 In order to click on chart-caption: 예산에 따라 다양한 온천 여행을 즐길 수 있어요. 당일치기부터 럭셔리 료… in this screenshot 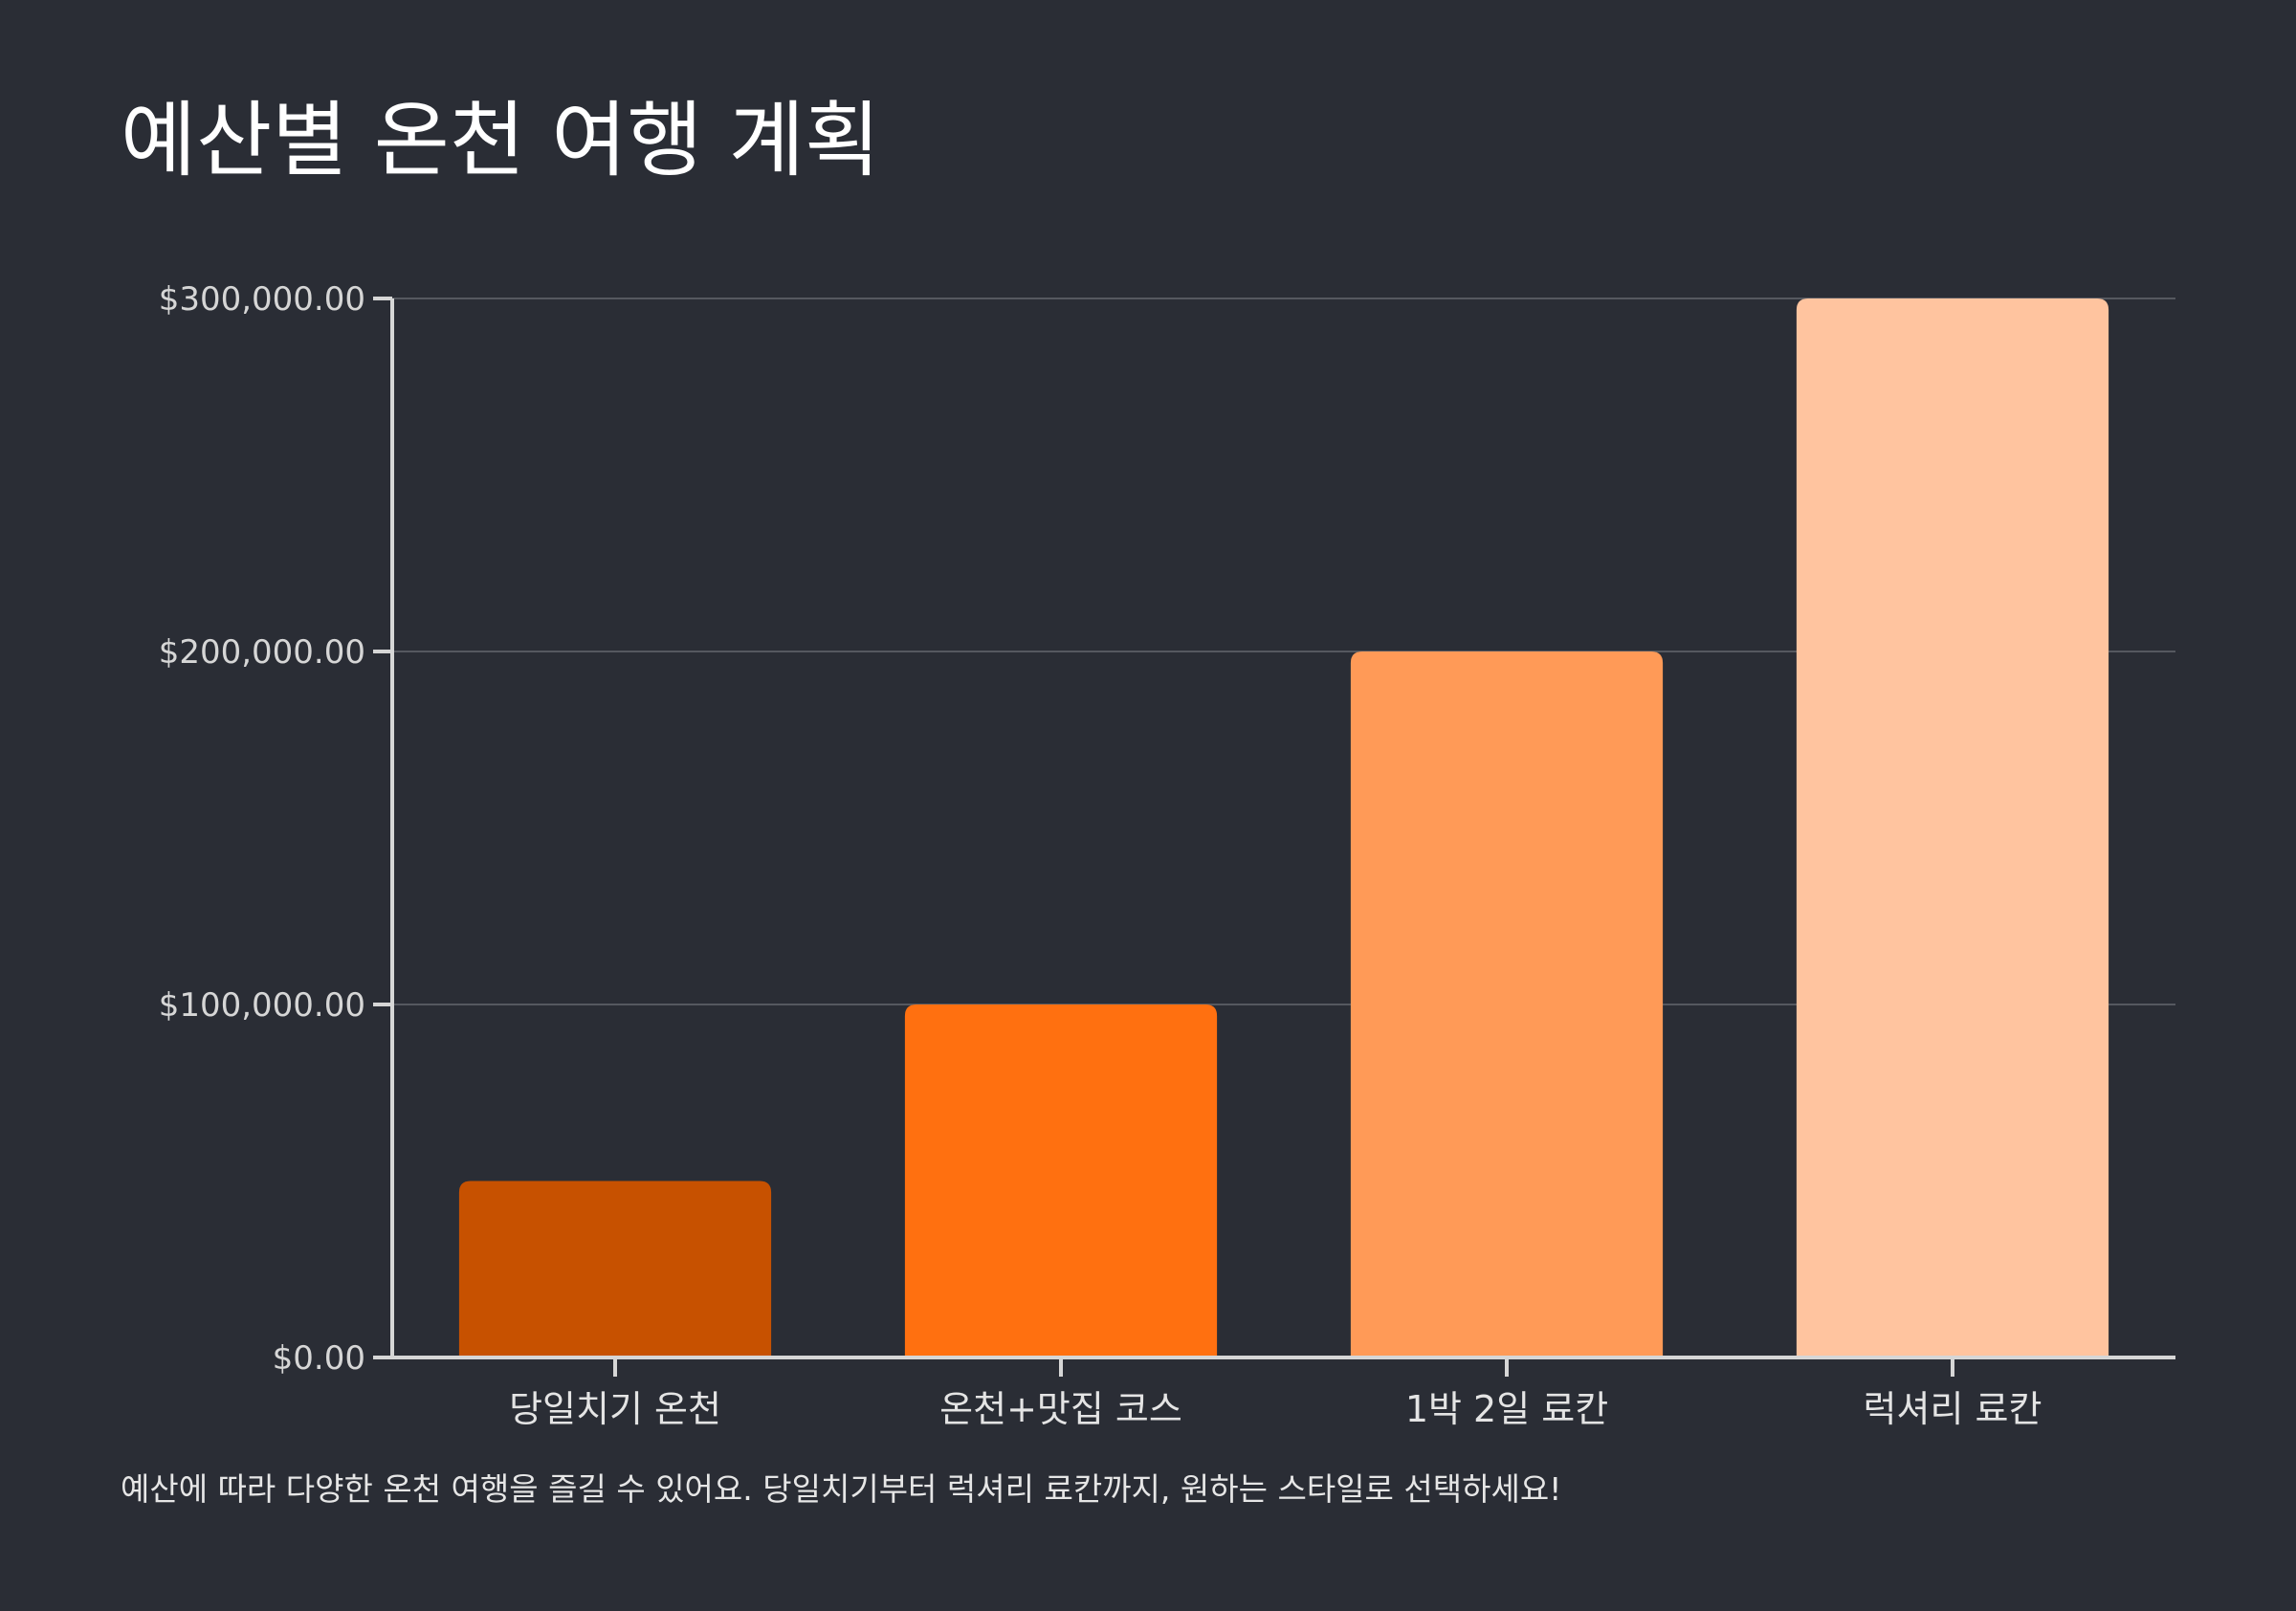, I will do `click(841, 1489)`.